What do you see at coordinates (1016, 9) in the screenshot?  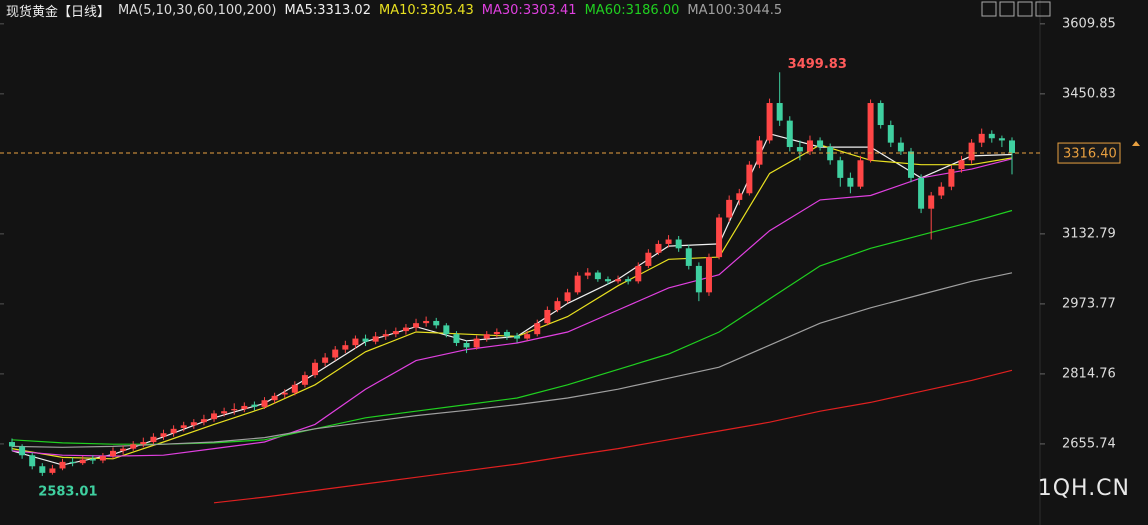 I see `toolbar` at bounding box center [1016, 9].